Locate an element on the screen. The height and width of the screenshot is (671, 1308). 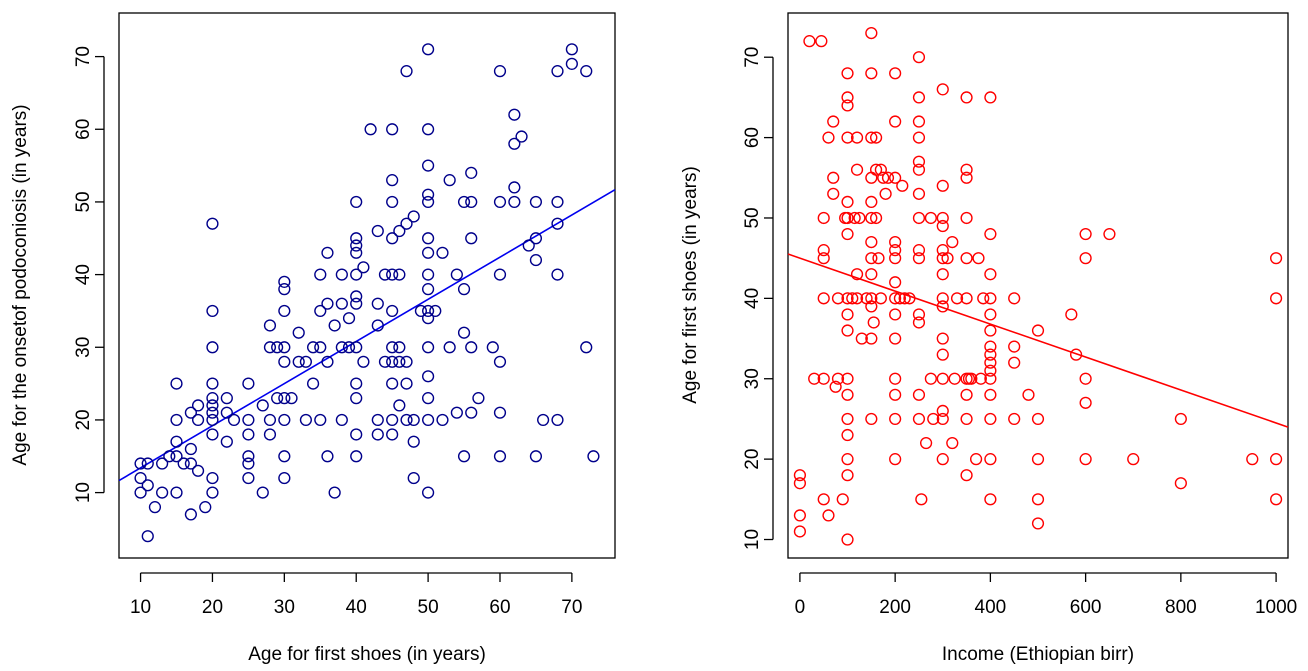
right-x-tick-label: 800 is located at coordinates (1181, 607).